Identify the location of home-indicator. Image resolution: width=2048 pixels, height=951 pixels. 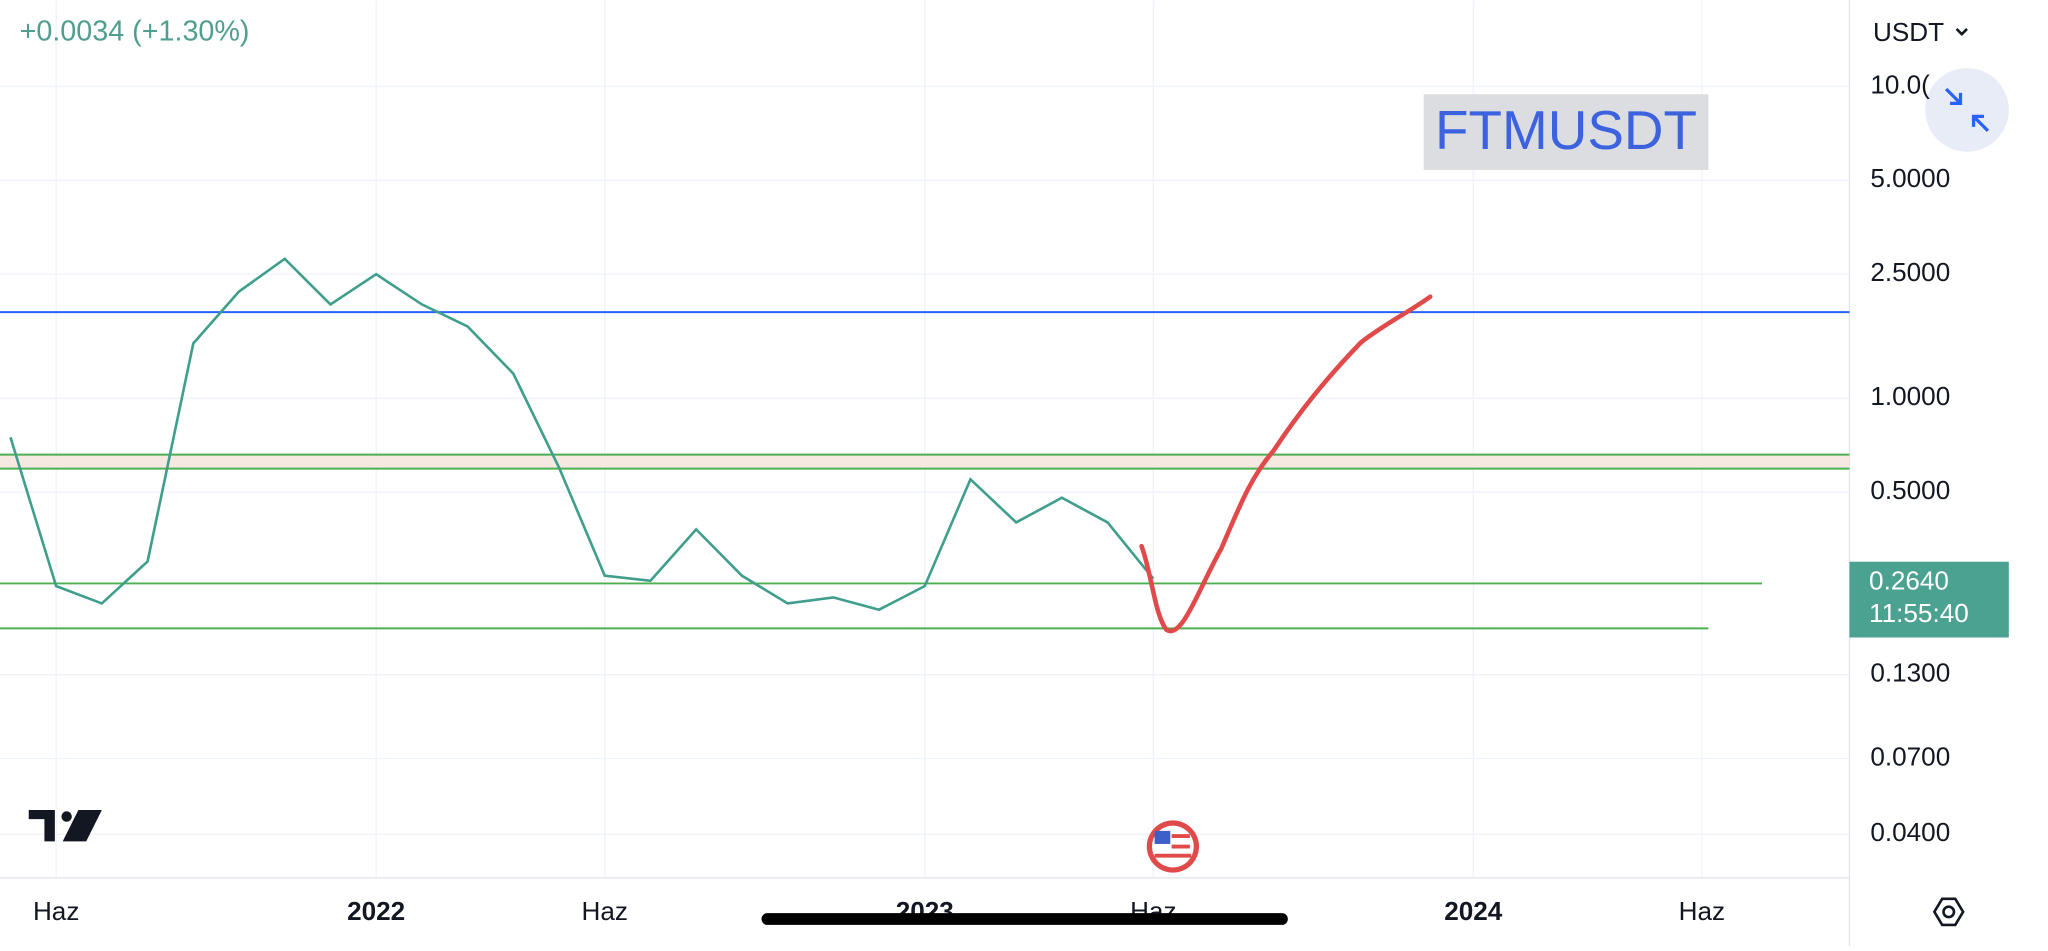
(1024, 919).